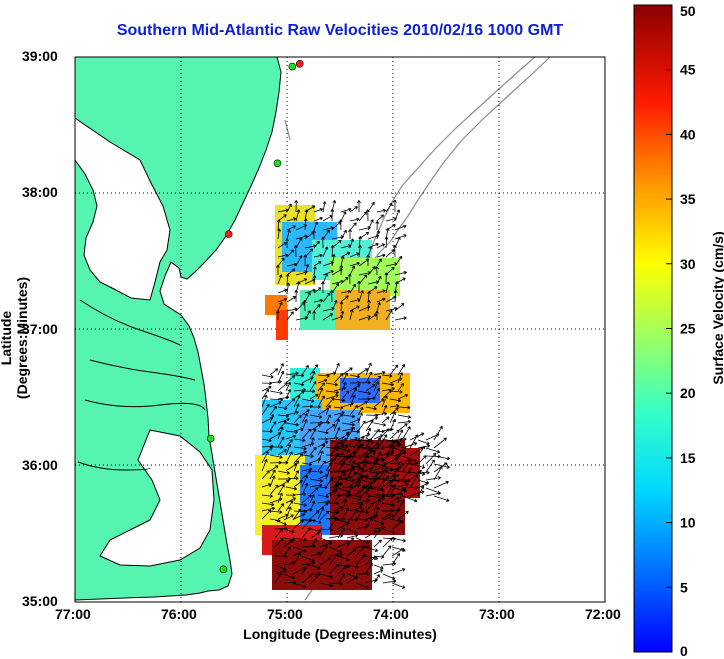 Image resolution: width=724 pixels, height=659 pixels. I want to click on colorbar-tick-label: 10, so click(688, 523).